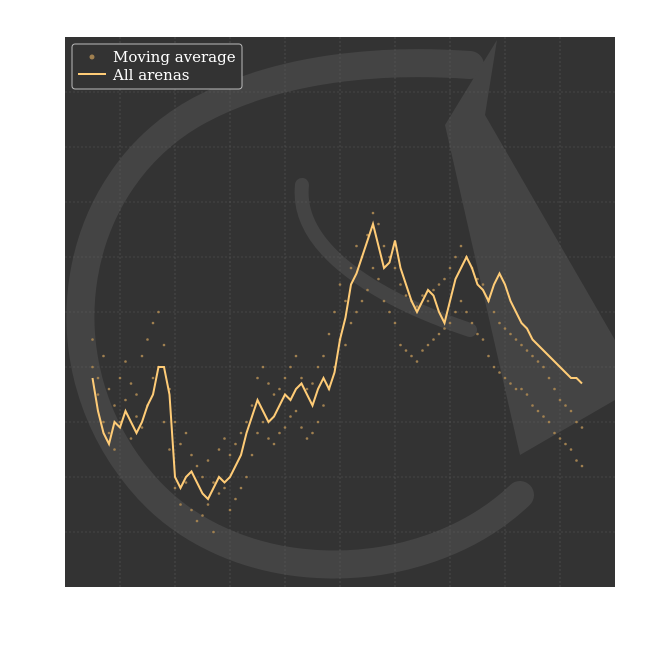 This screenshot has height=650, width=650. I want to click on legend-label-moving-average: Moving average, so click(174, 57).